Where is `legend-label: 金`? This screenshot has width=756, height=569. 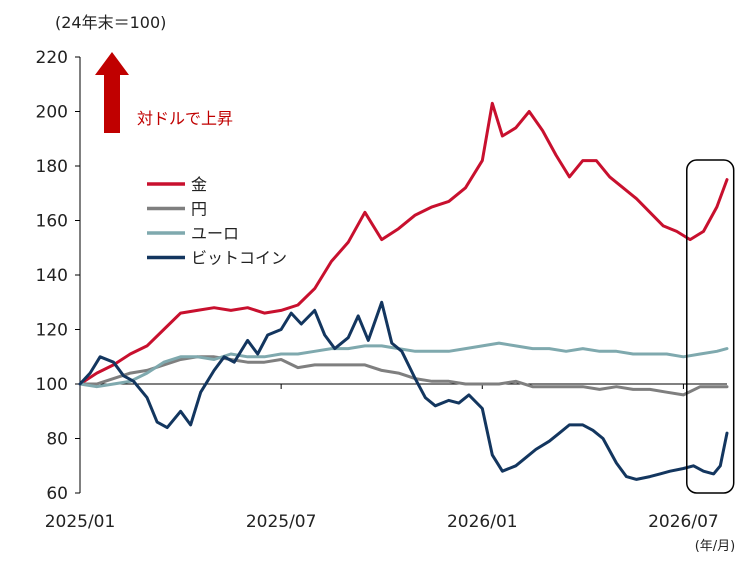 legend-label: 金 is located at coordinates (199, 184).